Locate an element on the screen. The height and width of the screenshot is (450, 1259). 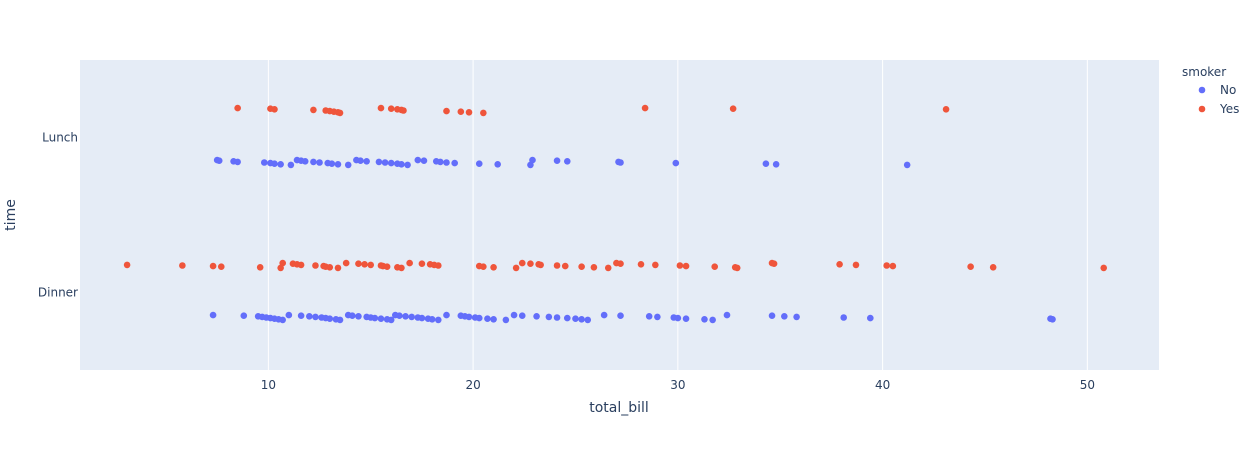
x-tick-label-30: 30 is located at coordinates (677, 385).